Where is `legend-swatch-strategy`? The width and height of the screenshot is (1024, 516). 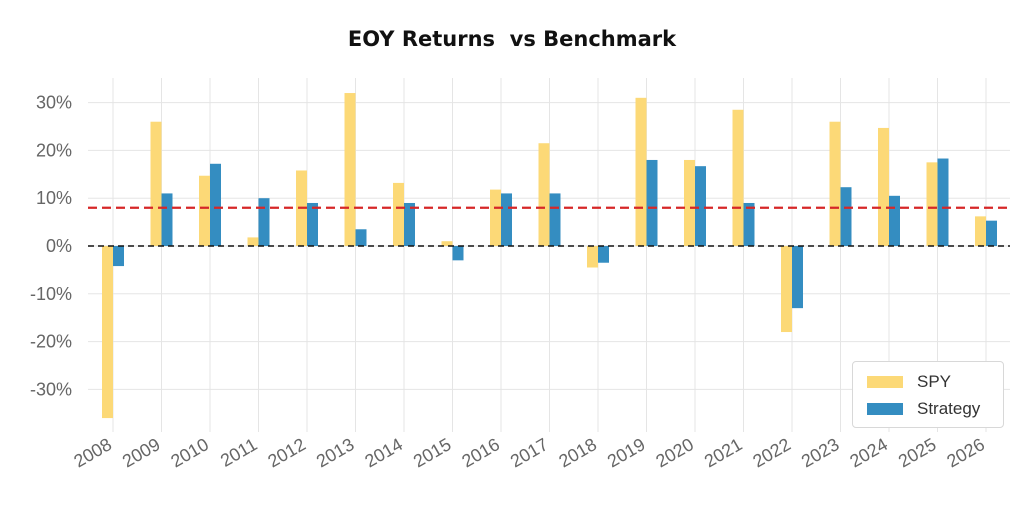 legend-swatch-strategy is located at coordinates (885, 408).